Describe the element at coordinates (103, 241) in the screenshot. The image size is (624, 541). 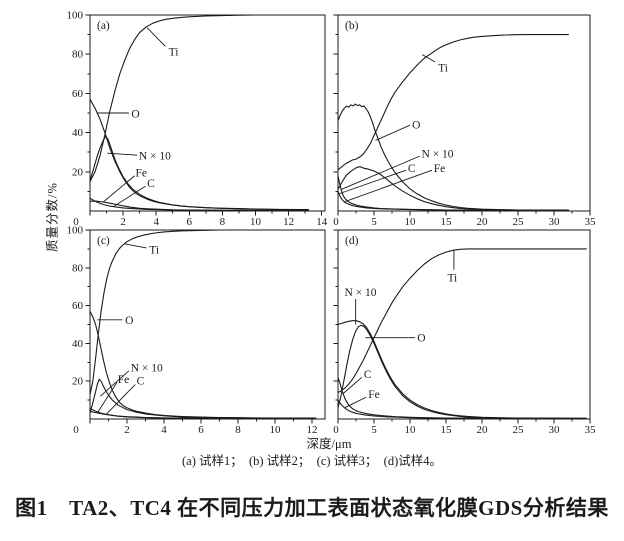
I see `corner-label-c: (c)` at that location.